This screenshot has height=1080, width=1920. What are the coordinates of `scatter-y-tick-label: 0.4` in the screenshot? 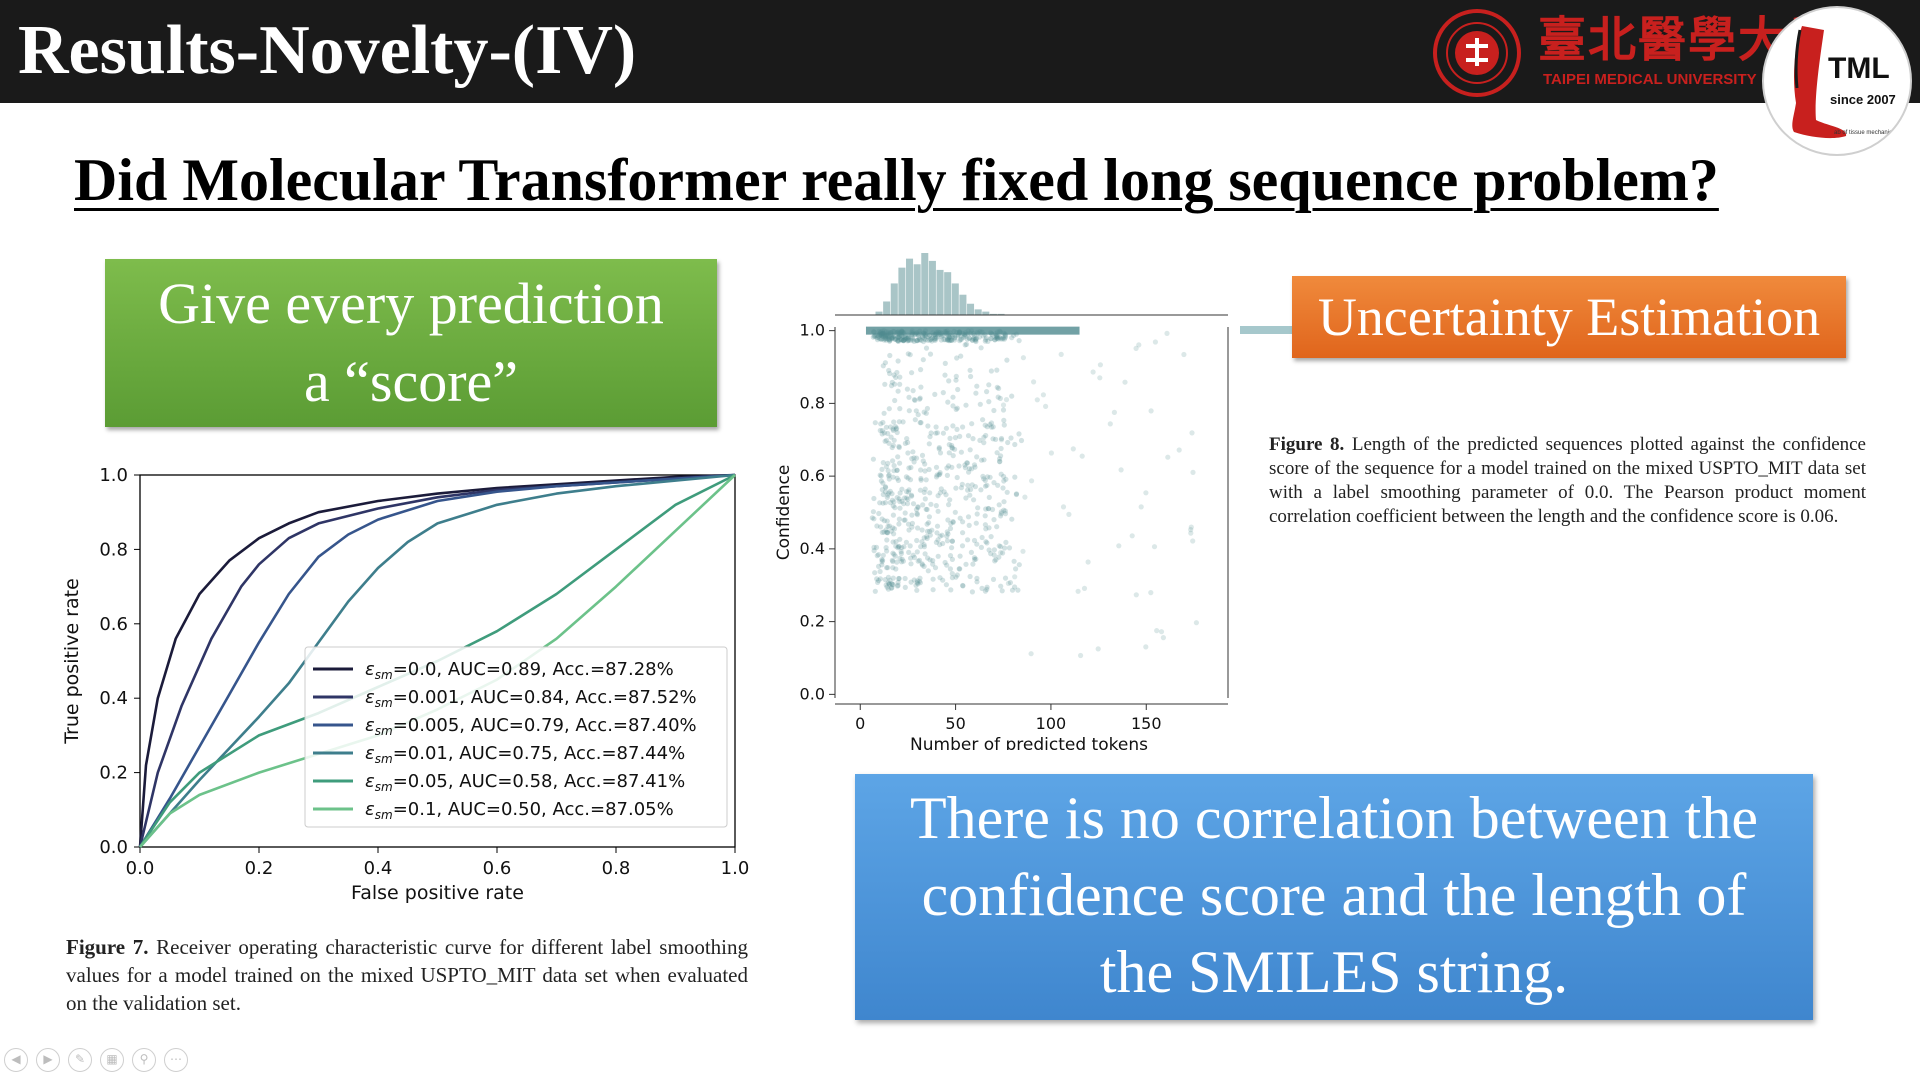 It's located at (812, 548).